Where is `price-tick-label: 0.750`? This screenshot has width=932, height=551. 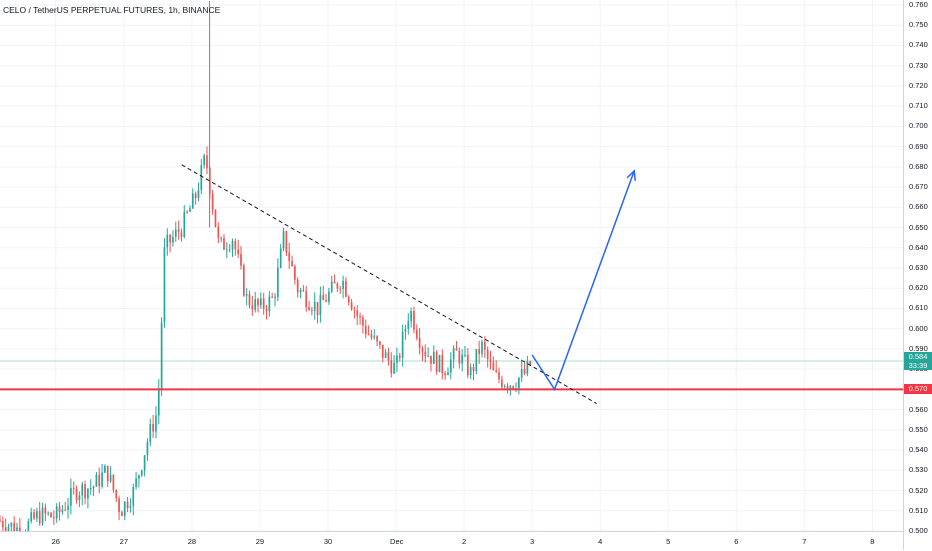 price-tick-label: 0.750 is located at coordinates (918, 25).